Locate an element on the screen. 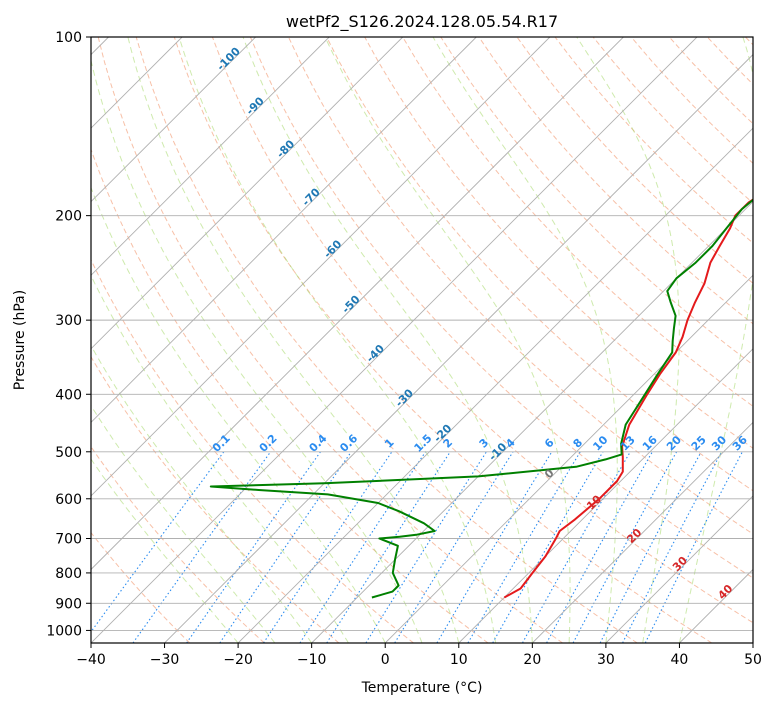 The image size is (775, 708). chart-title: wetPf2_S126.2024.128.05.54.R17 is located at coordinates (422, 22).